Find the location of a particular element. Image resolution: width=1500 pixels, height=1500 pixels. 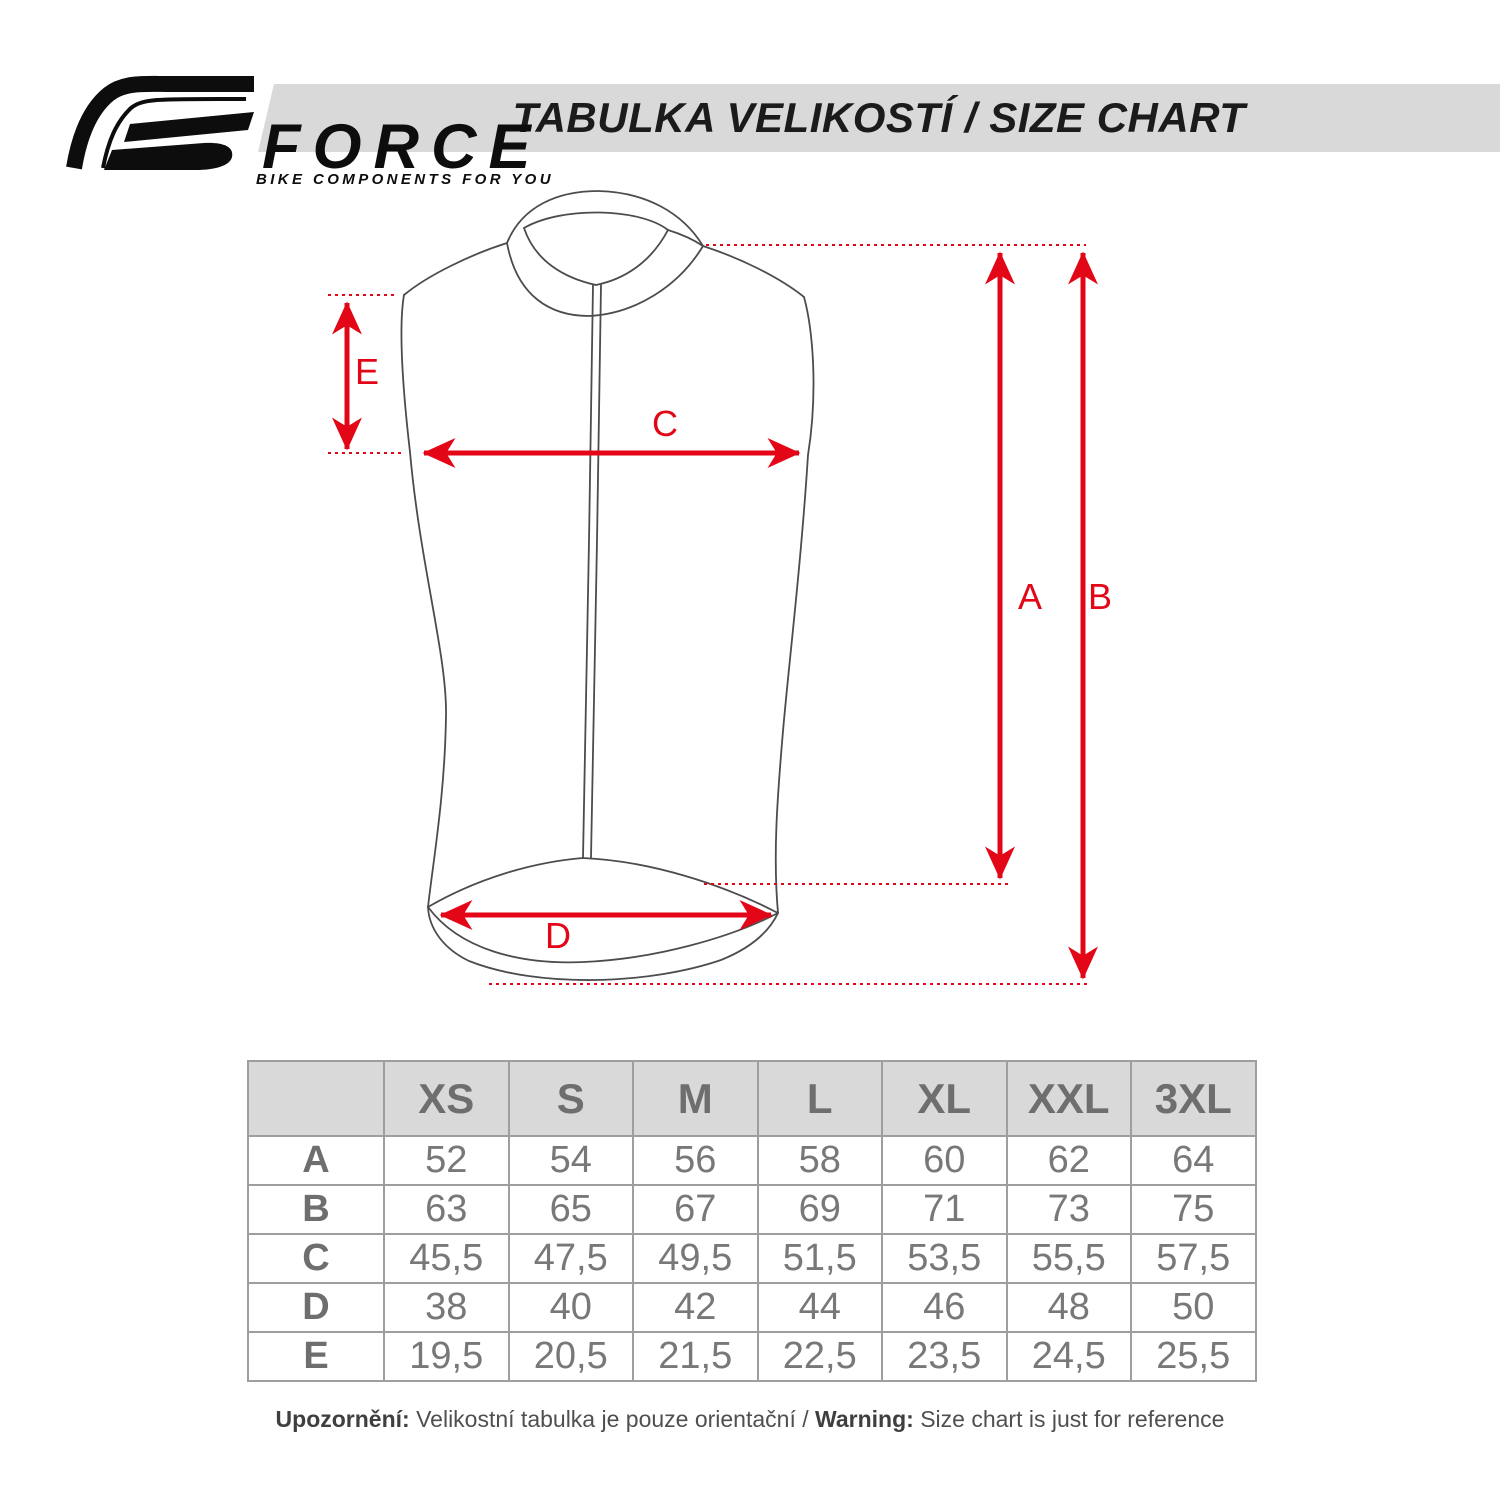

force-logo-icon is located at coordinates (160, 122).